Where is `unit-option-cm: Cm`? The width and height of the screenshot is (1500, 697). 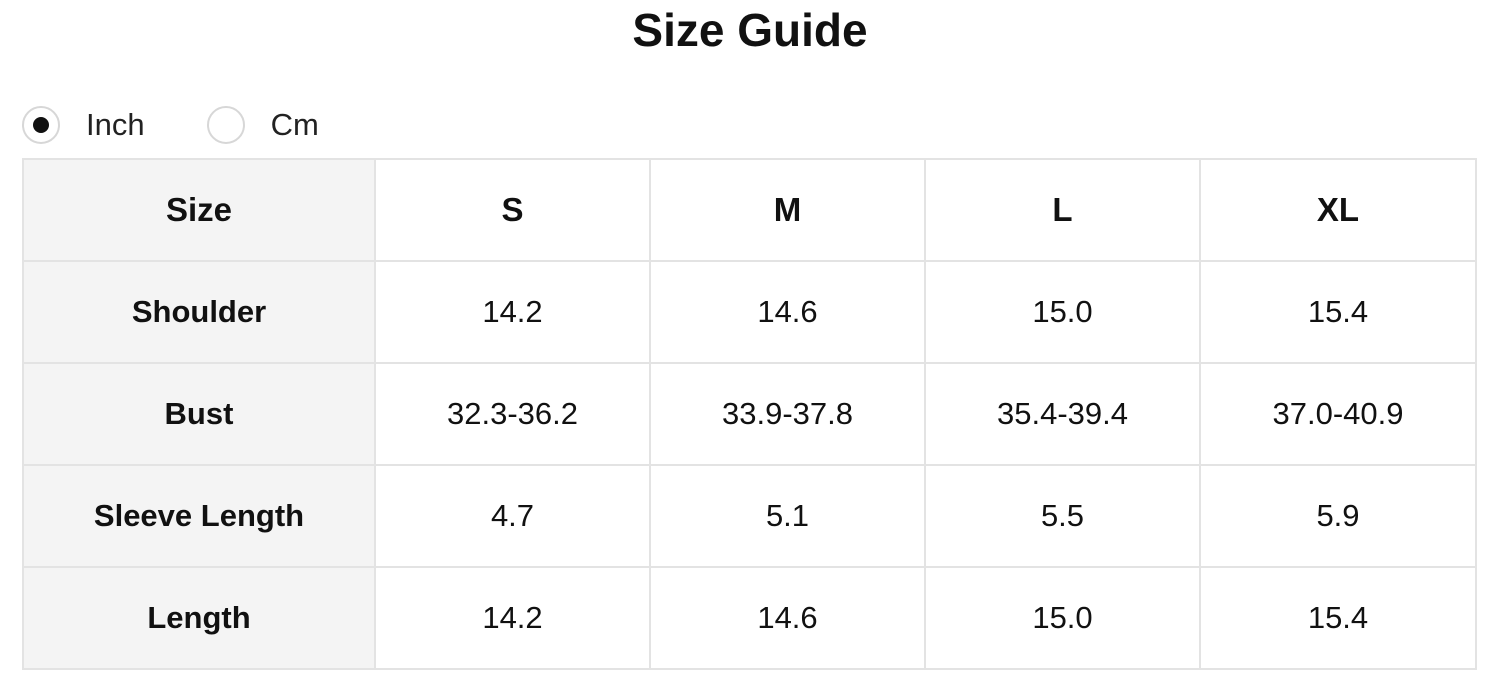
unit-option-cm: Cm is located at coordinates (262, 125).